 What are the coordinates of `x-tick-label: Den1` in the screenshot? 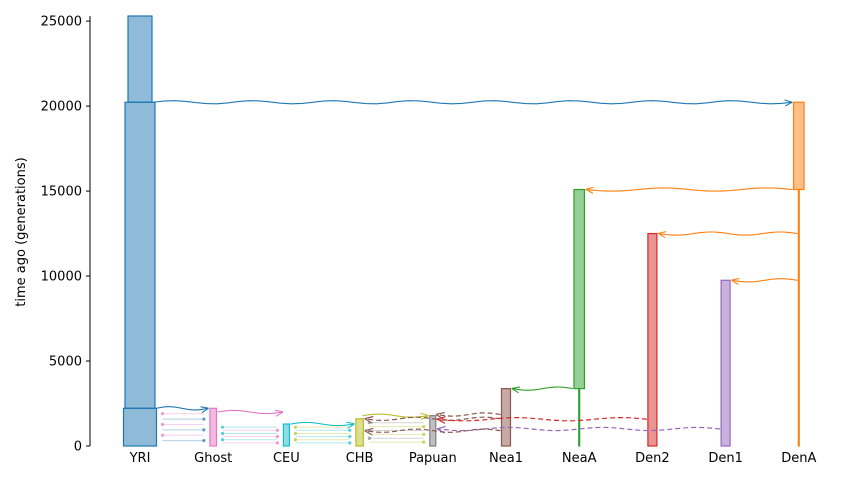 It's located at (725, 458).